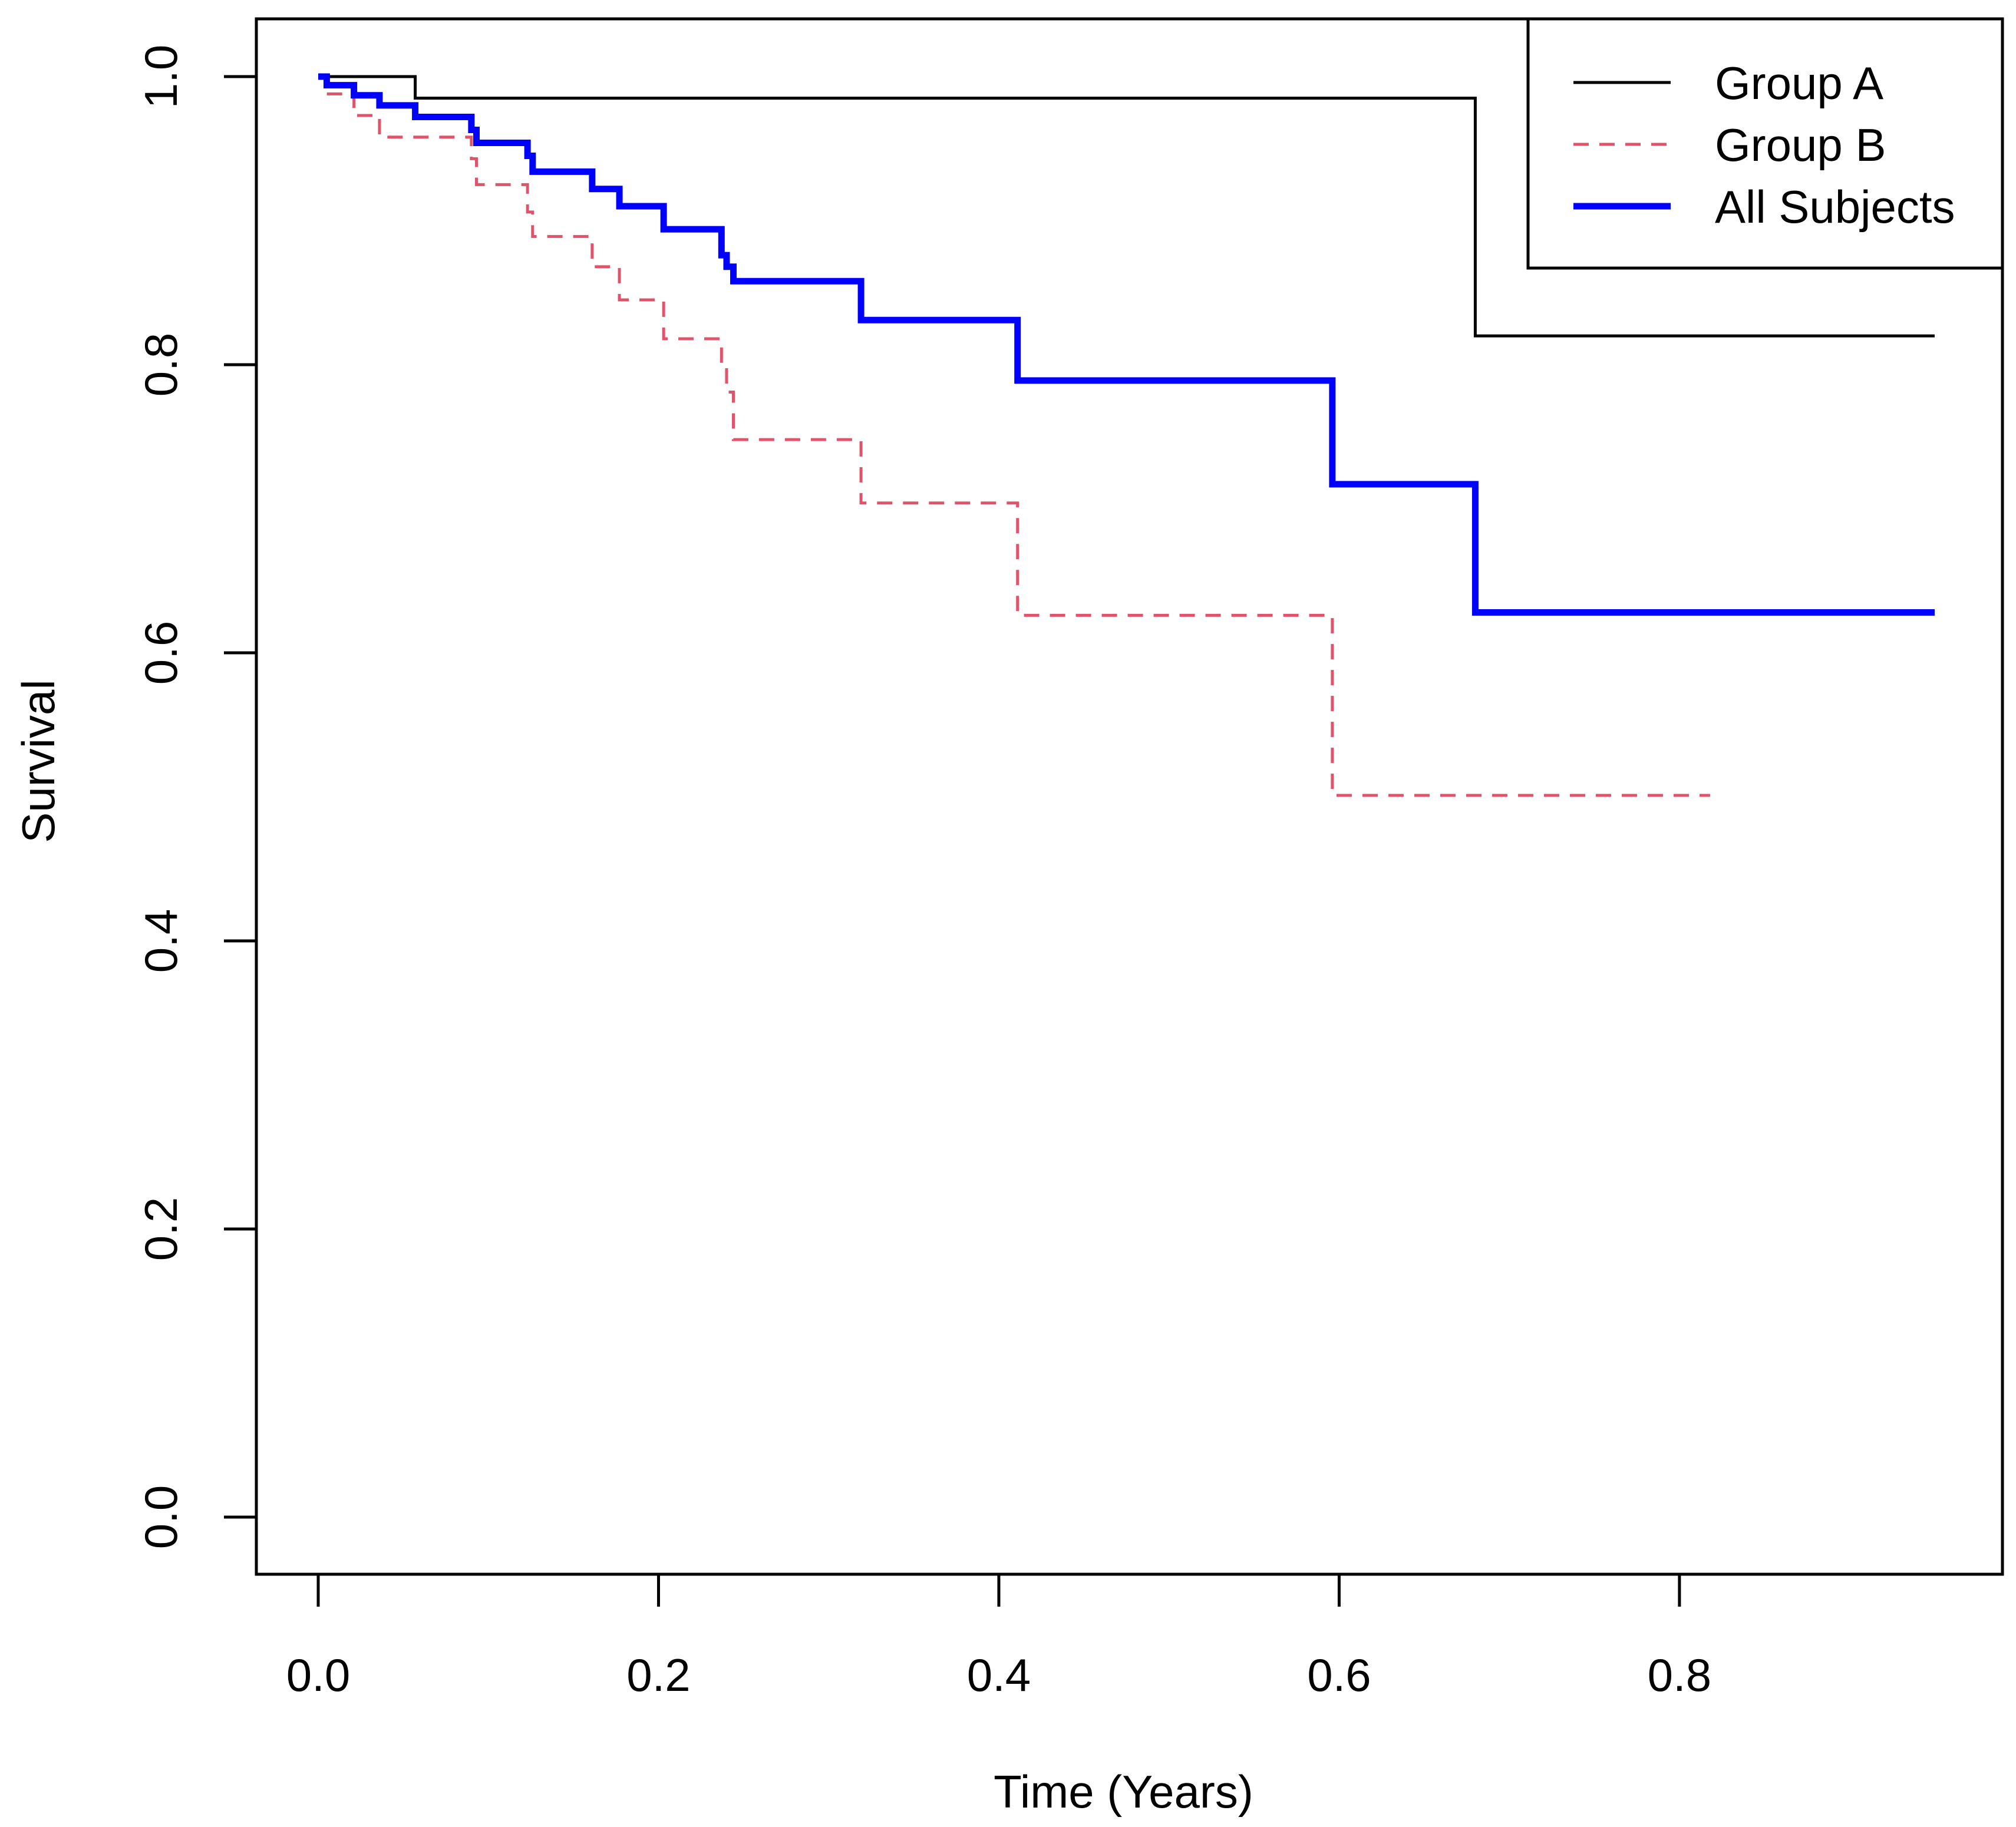 This screenshot has width=2016, height=1827. Describe the element at coordinates (161, 653) in the screenshot. I see `y-tick-label: 0.6` at that location.